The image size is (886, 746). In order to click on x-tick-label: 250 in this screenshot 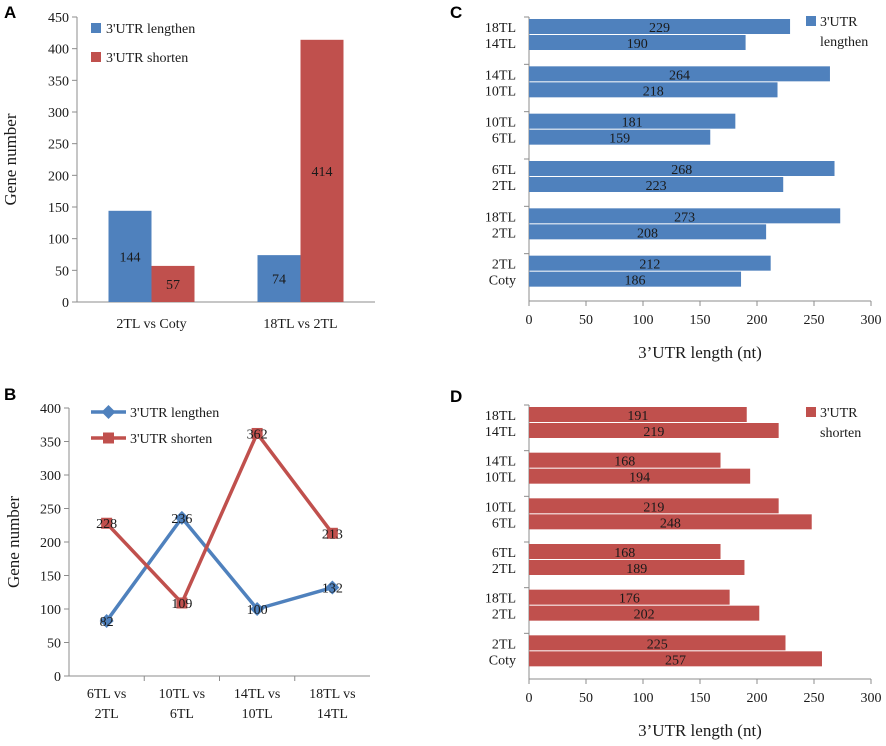, I will do `click(814, 320)`.